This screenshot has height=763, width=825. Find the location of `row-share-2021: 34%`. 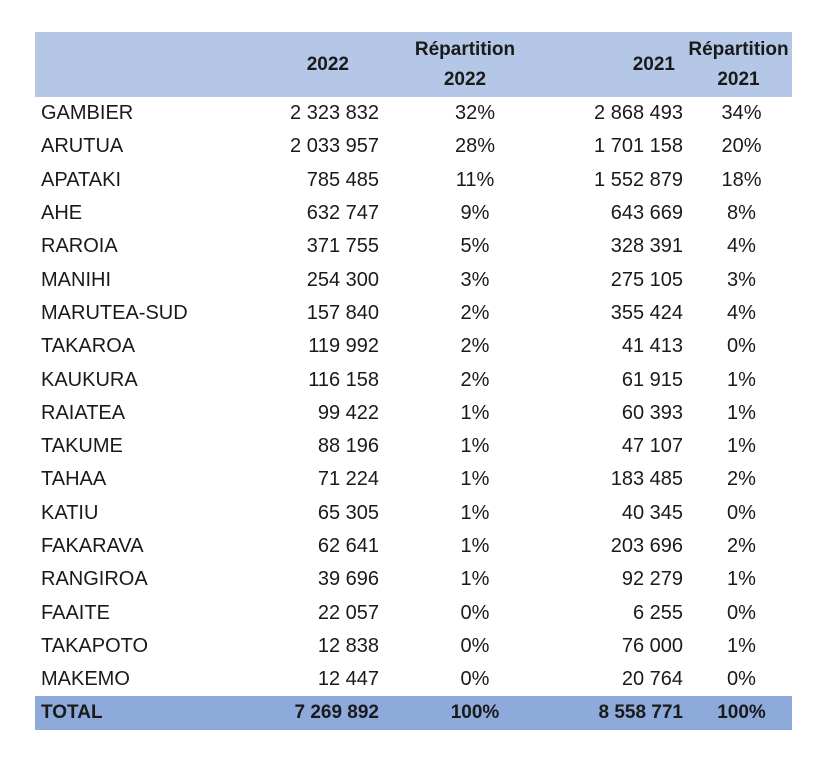

row-share-2021: 34% is located at coordinates (741, 113).